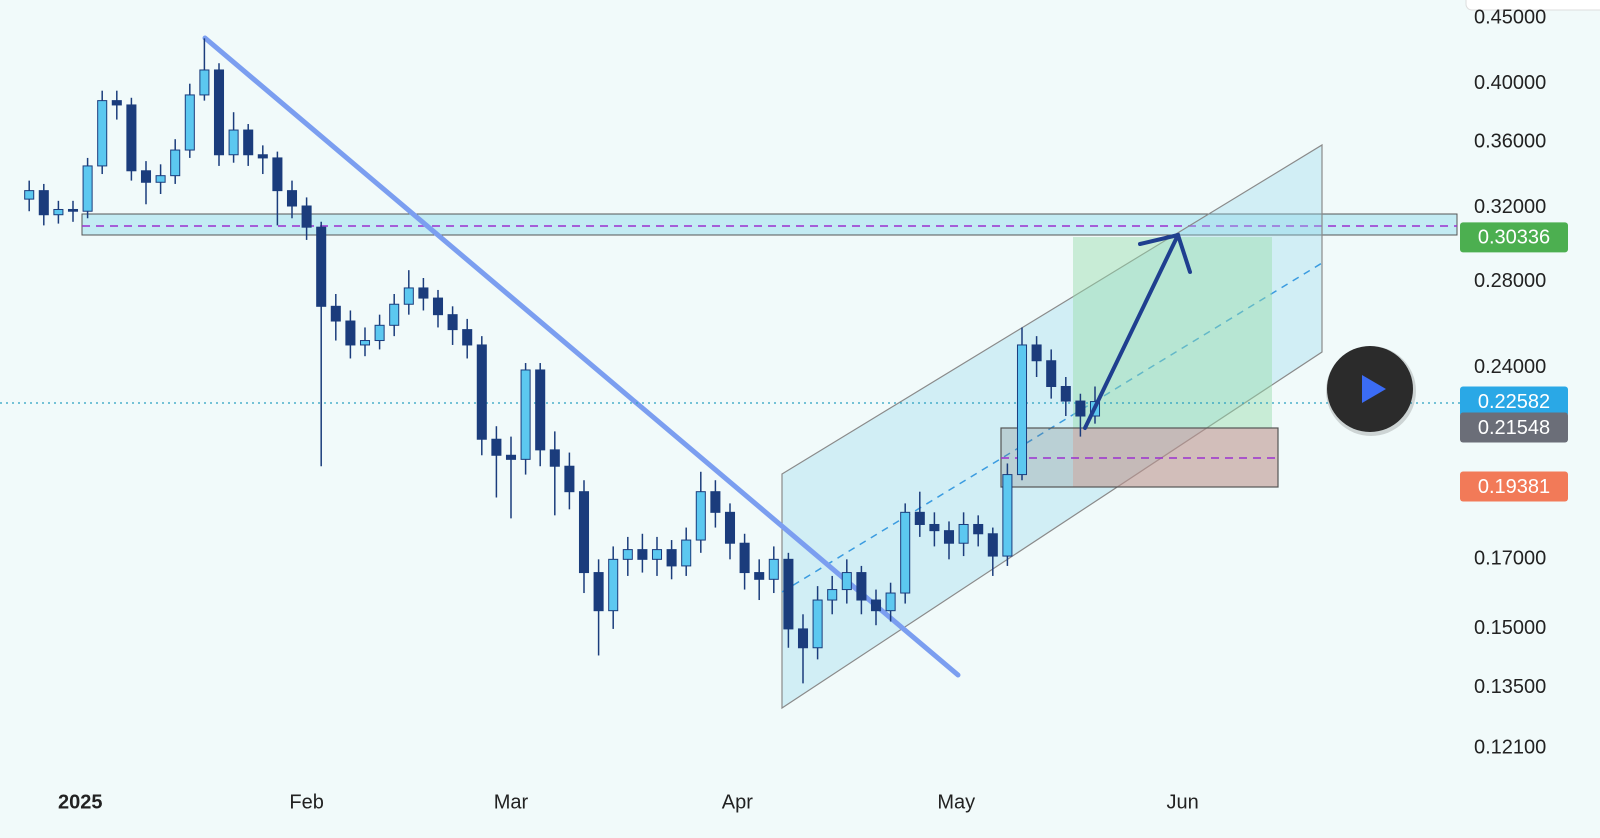 The height and width of the screenshot is (838, 1600). I want to click on arrow-shaft, so click(1131, 331).